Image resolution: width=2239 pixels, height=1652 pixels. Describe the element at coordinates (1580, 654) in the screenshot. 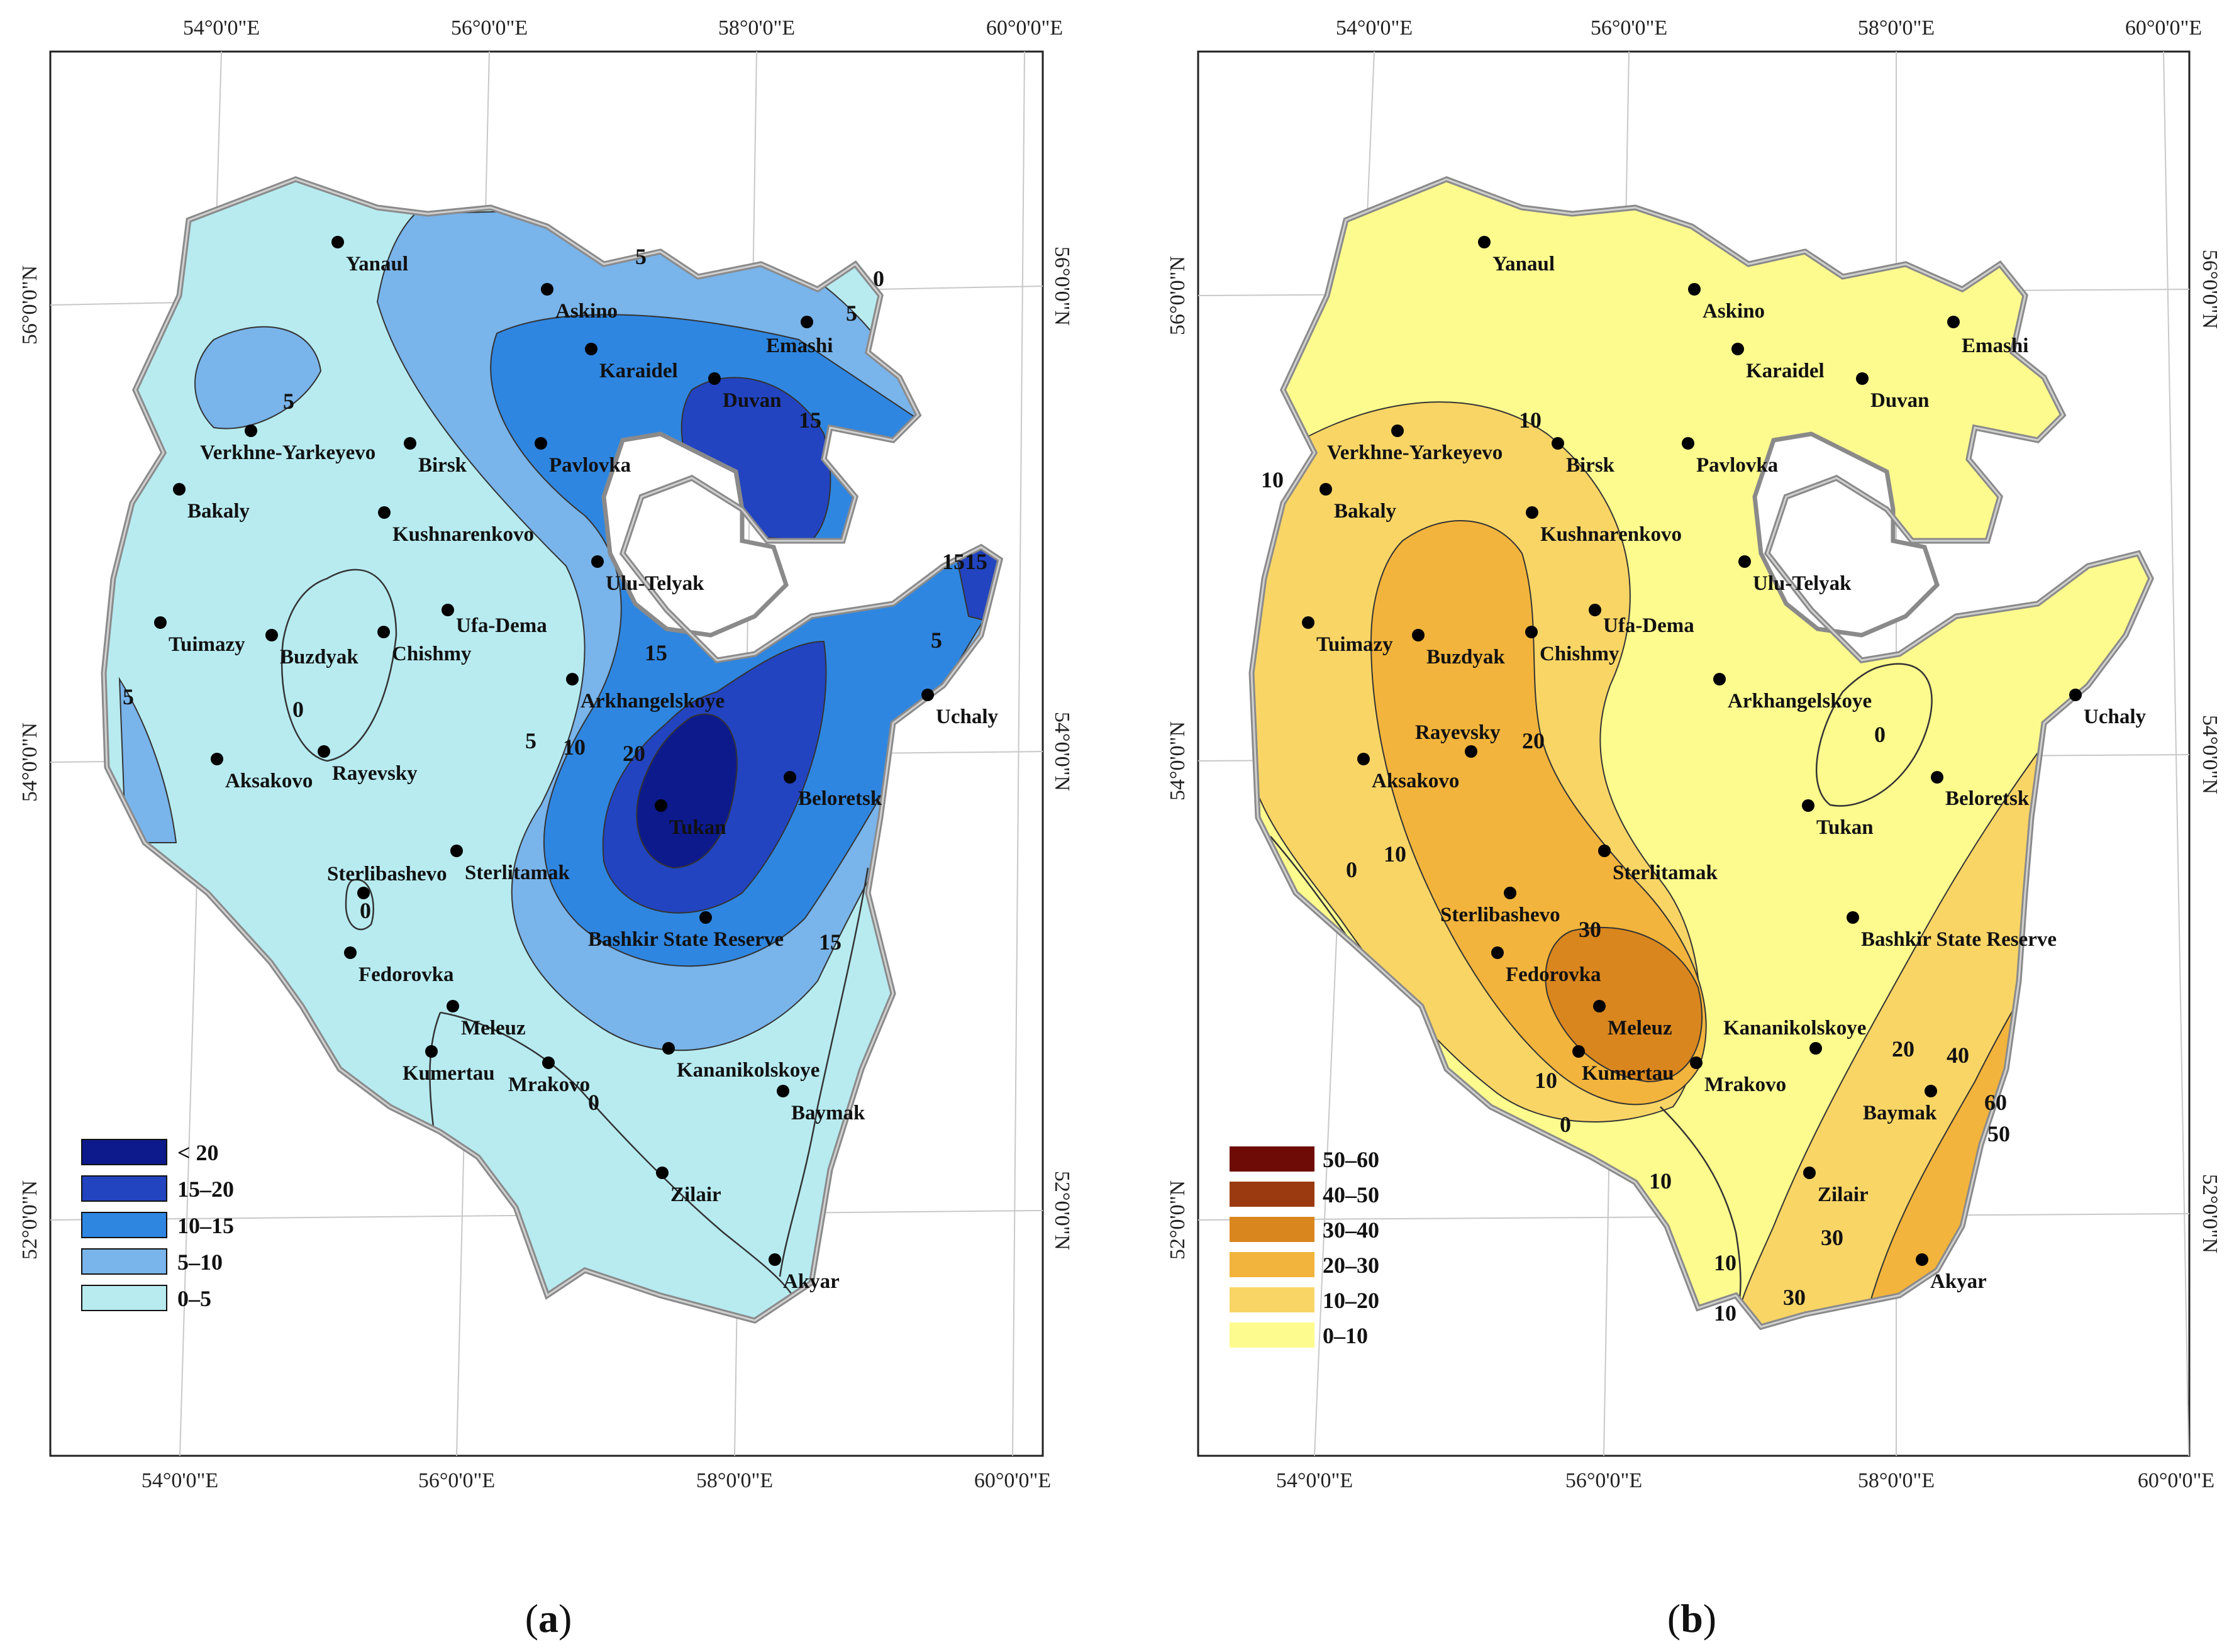

I see `city-label: Chishmy` at that location.